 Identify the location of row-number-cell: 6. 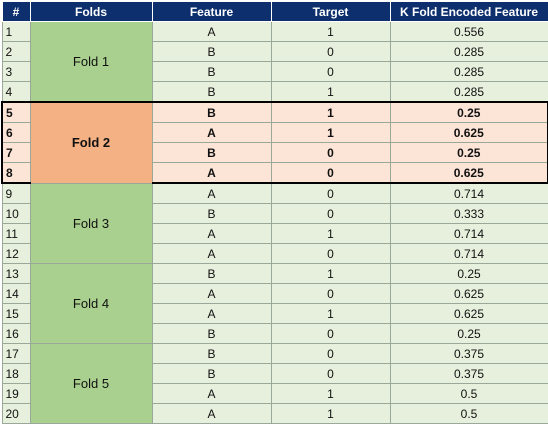
(16, 132).